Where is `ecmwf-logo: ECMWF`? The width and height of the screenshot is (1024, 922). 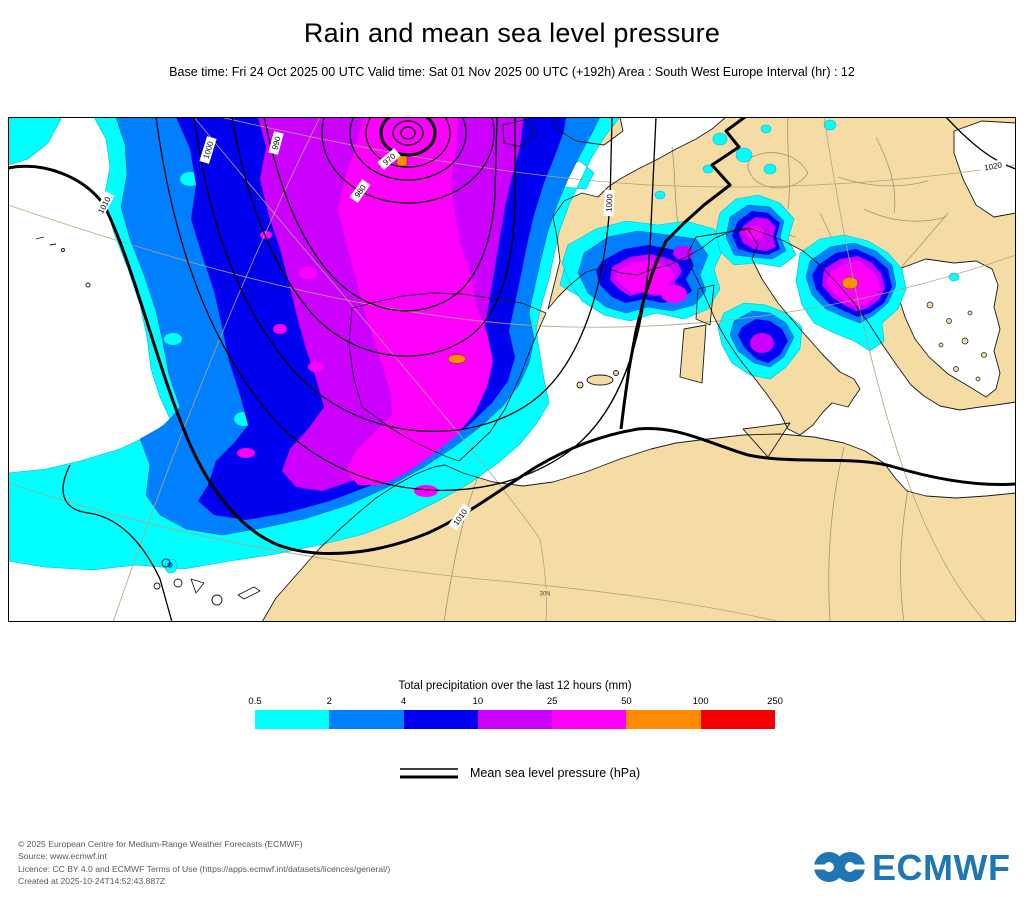 ecmwf-logo: ECMWF is located at coordinates (912, 869).